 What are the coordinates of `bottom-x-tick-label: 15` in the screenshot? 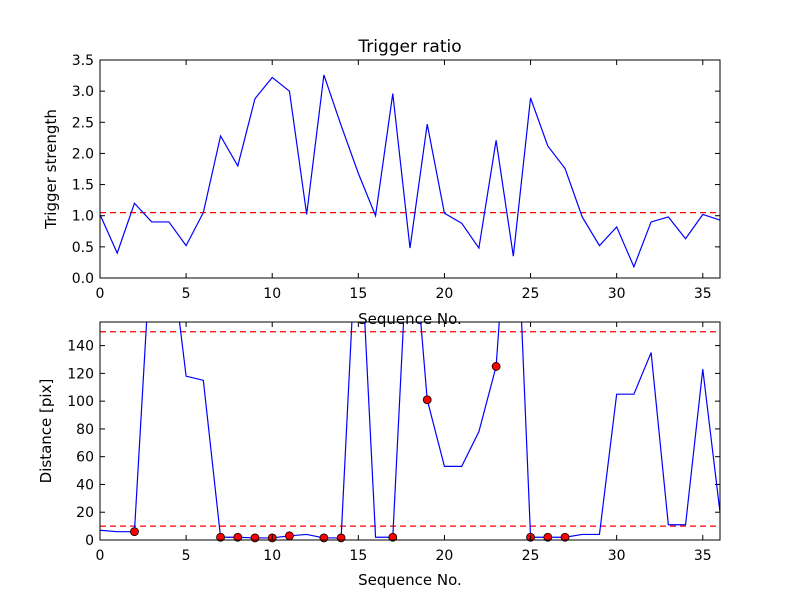 It's located at (358, 556).